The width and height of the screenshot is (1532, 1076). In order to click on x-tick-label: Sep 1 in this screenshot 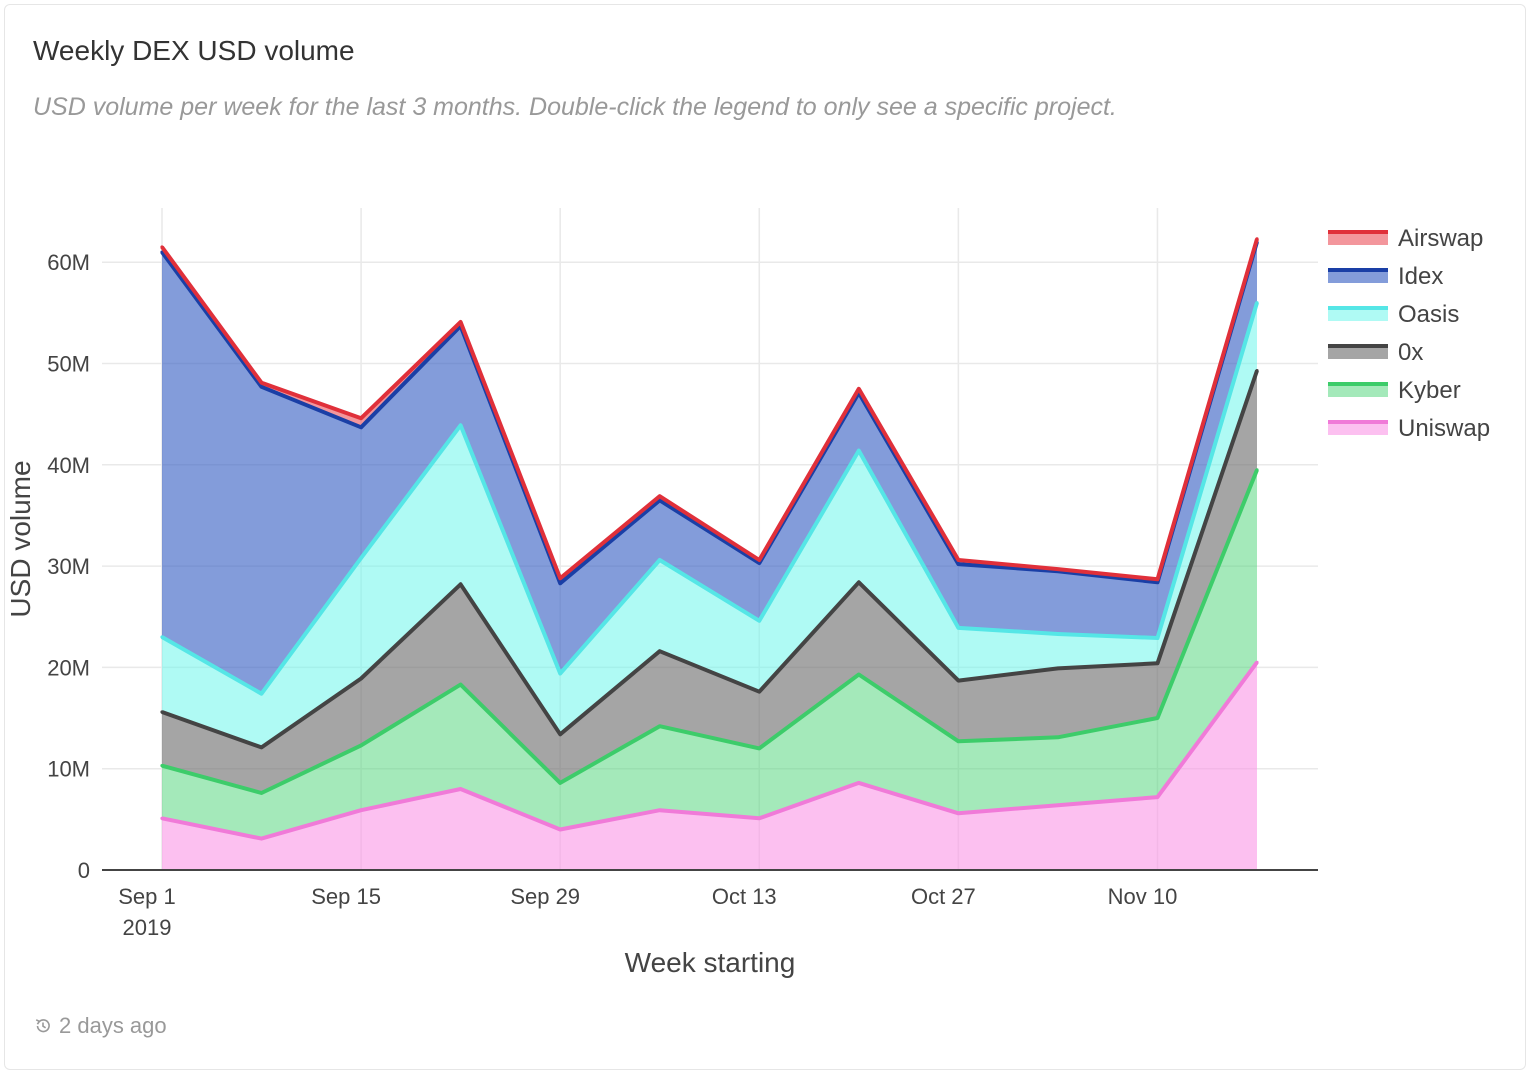, I will do `click(147, 896)`.